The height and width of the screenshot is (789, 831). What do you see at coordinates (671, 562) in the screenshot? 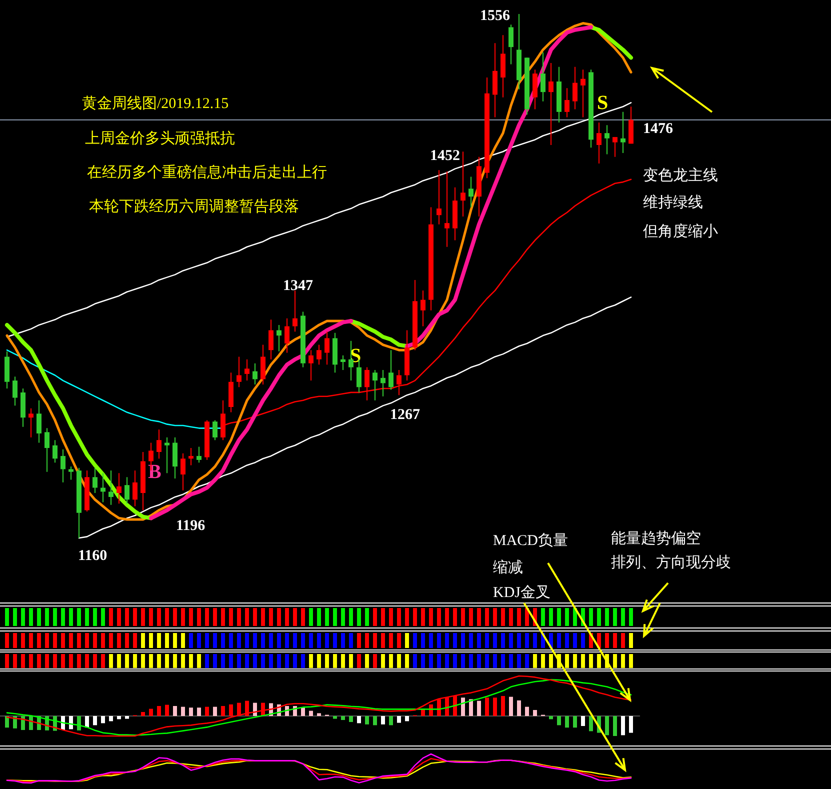
I see `text: 排列、方向现分歧` at bounding box center [671, 562].